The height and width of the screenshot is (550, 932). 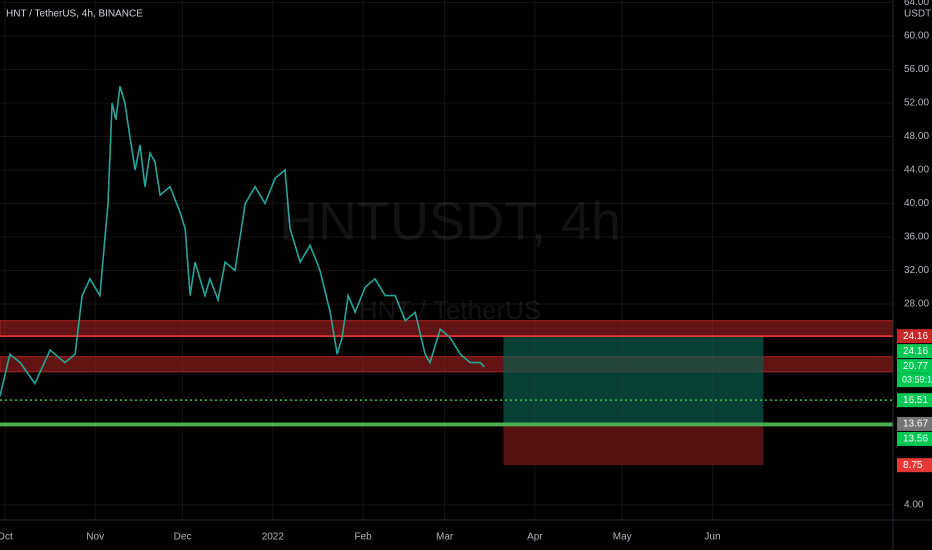 What do you see at coordinates (916, 4) in the screenshot?
I see `y-tick-label: 64.00` at bounding box center [916, 4].